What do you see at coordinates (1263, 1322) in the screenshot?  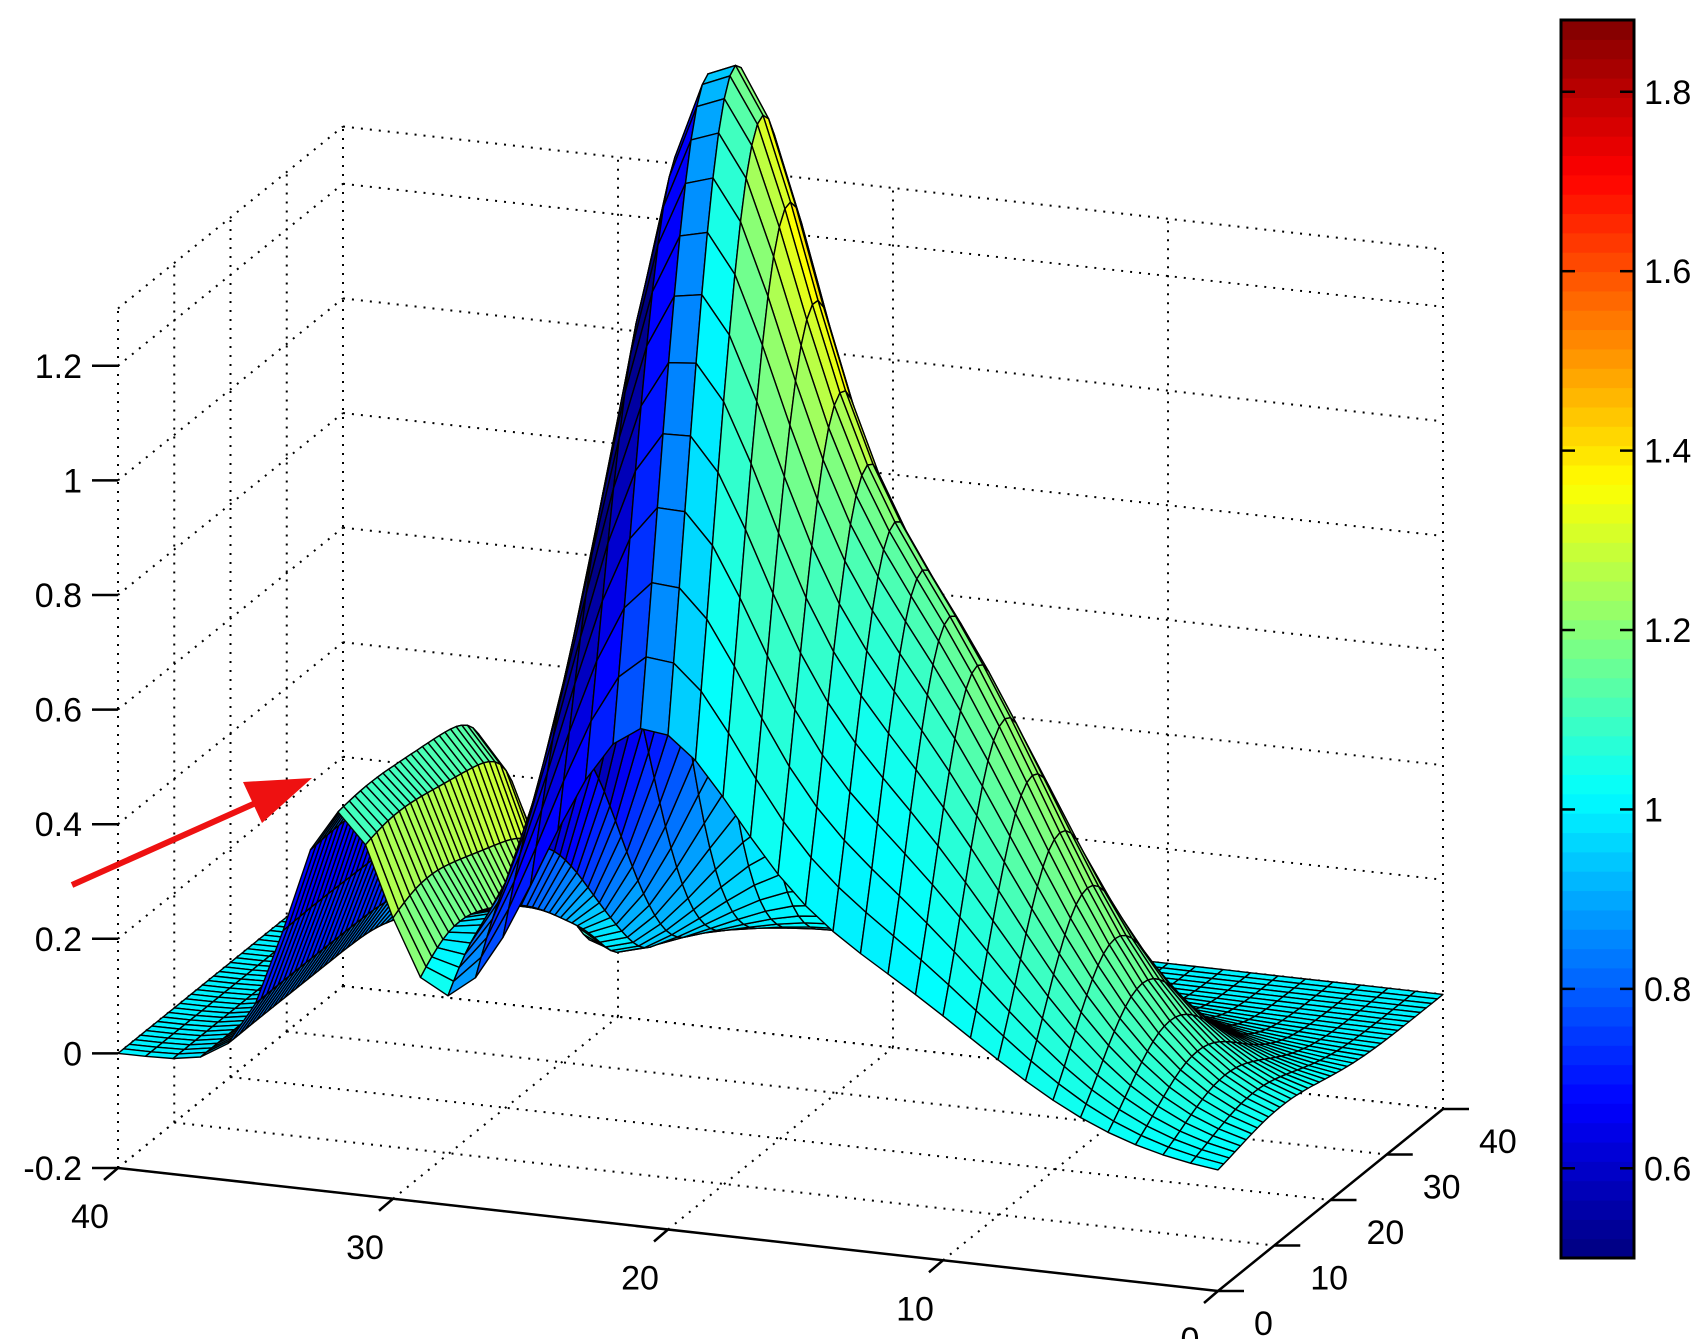 I see `y-tick-label: 0` at bounding box center [1263, 1322].